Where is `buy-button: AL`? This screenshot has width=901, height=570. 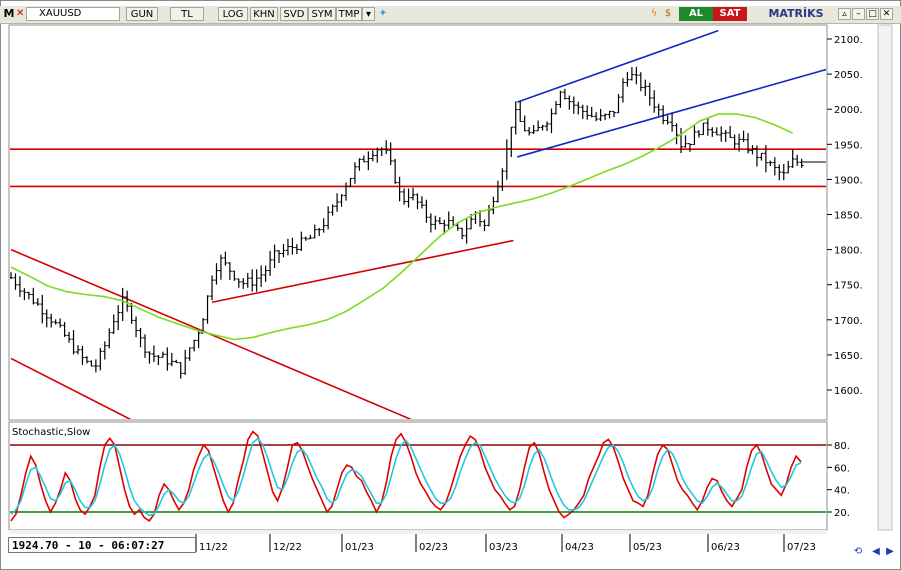
buy-button: AL is located at coordinates (696, 14).